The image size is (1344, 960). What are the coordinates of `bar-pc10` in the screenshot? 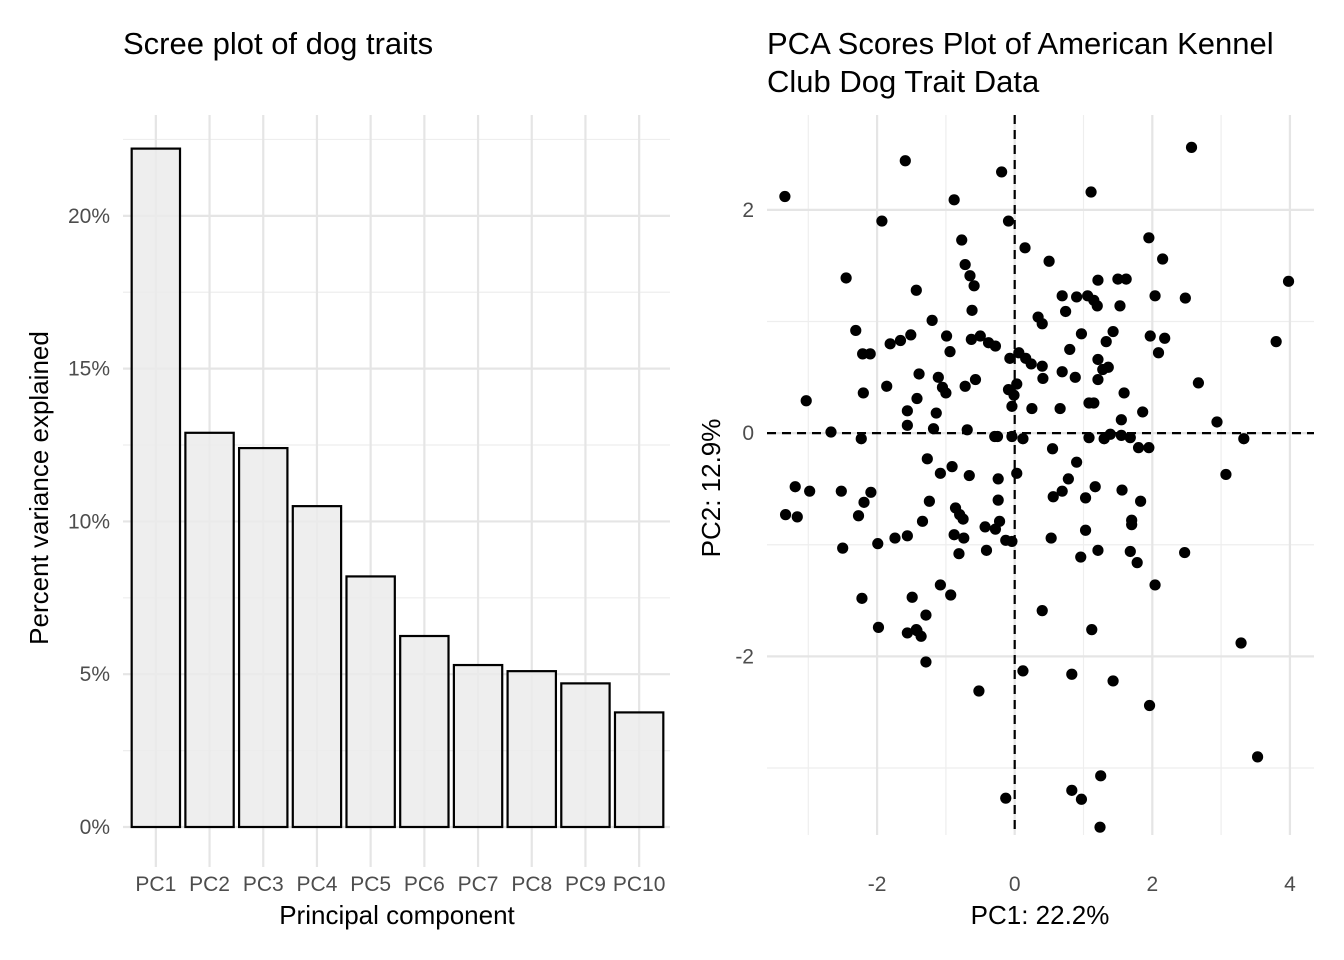 It's located at (639, 770).